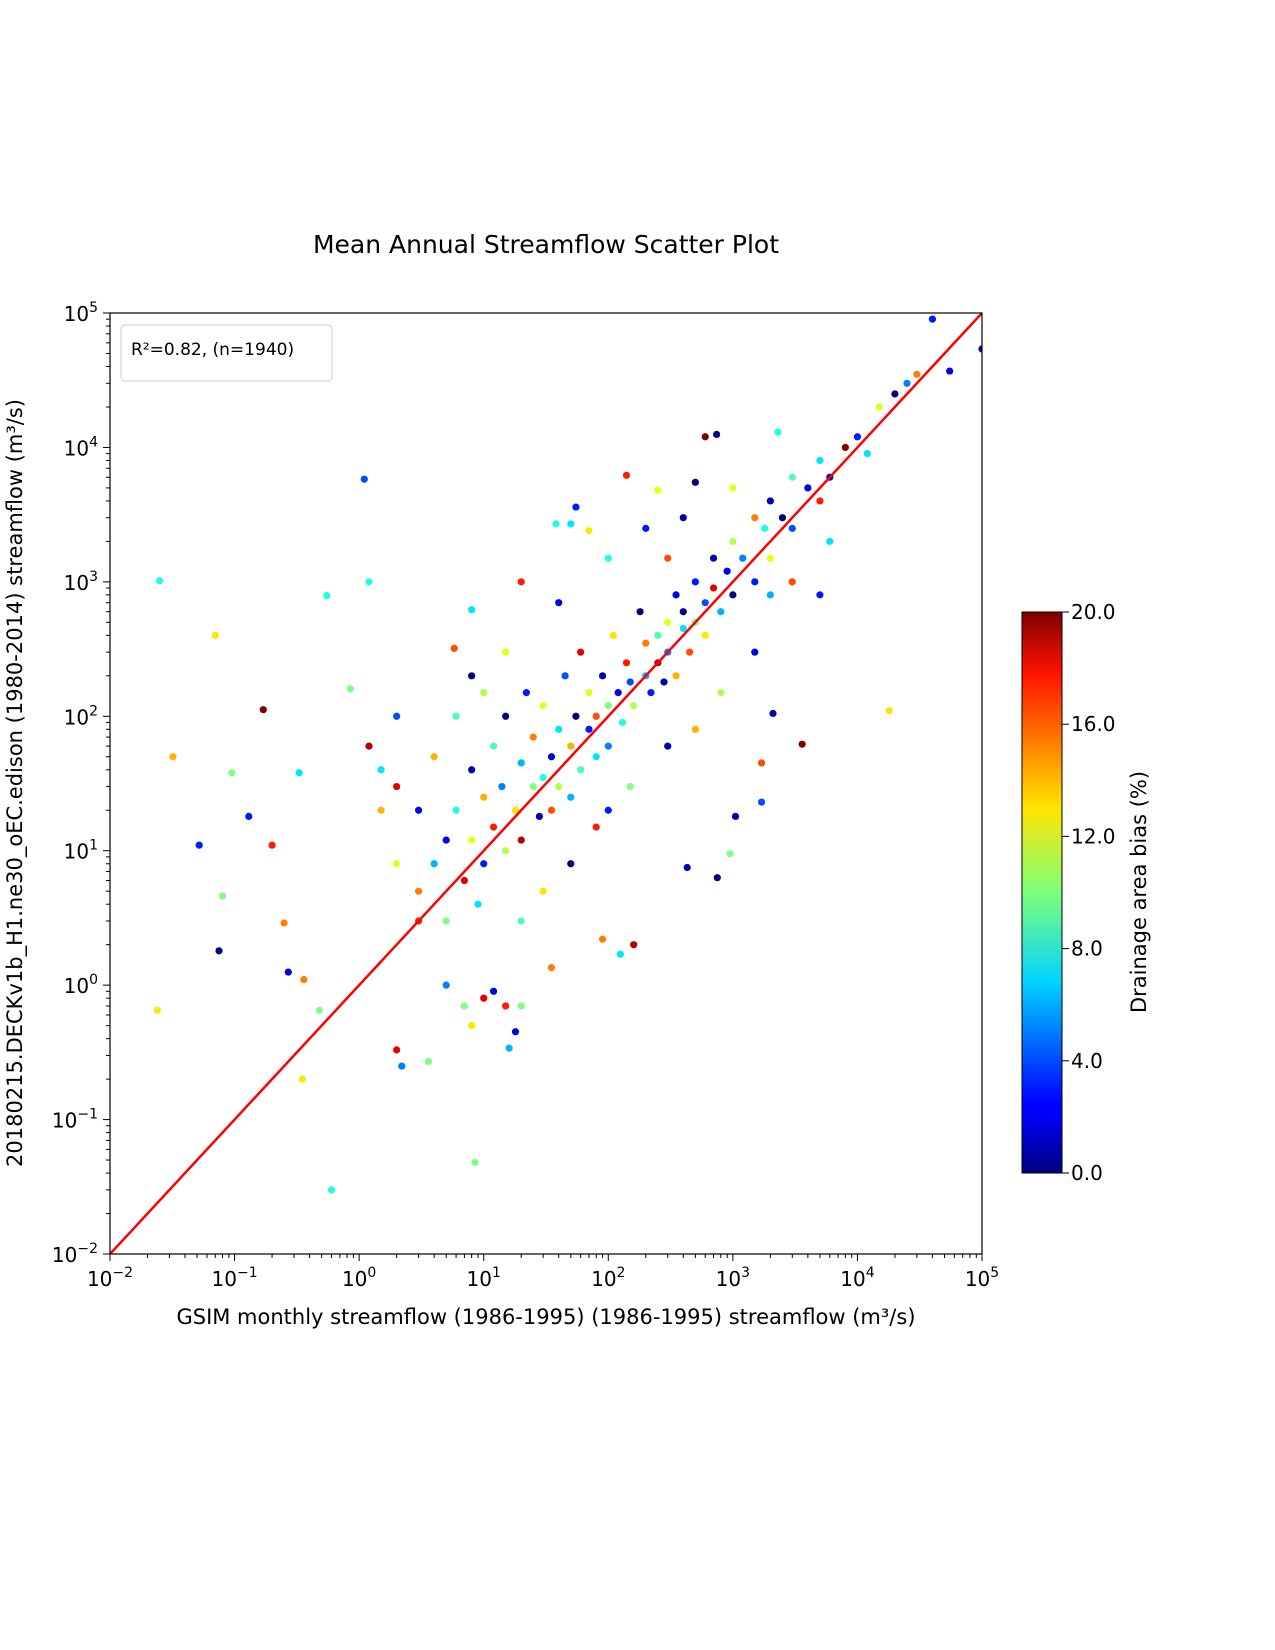 The width and height of the screenshot is (1275, 1650). What do you see at coordinates (212, 350) in the screenshot?
I see `legend-text: R²=0.82, (n=1940)` at bounding box center [212, 350].